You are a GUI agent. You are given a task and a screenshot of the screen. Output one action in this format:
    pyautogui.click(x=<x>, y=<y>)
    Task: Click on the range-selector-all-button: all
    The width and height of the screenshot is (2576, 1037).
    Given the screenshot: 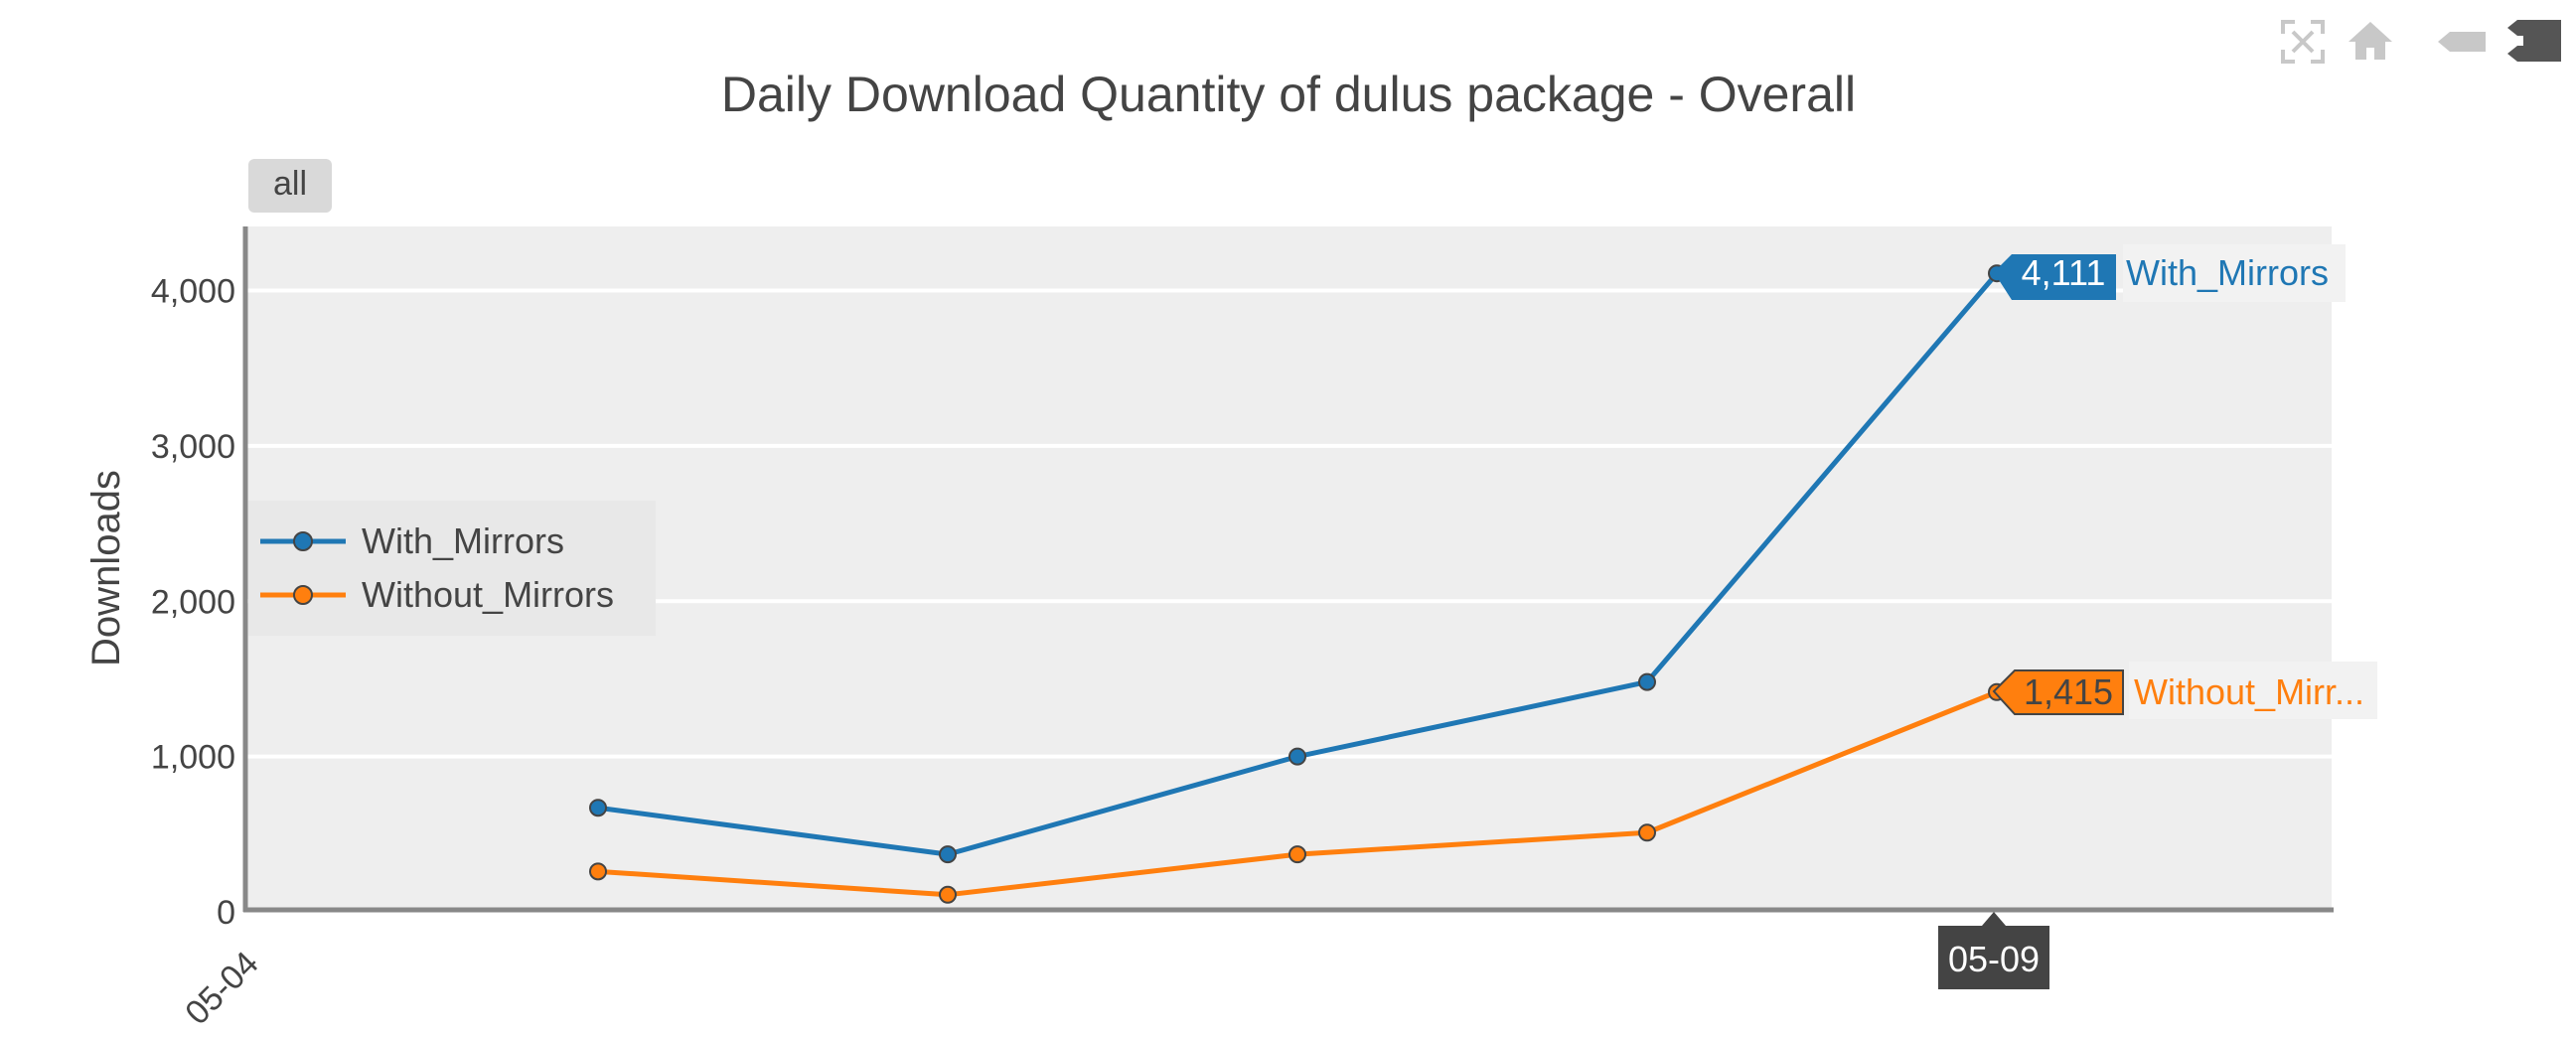 What is the action you would take?
    pyautogui.click(x=290, y=186)
    